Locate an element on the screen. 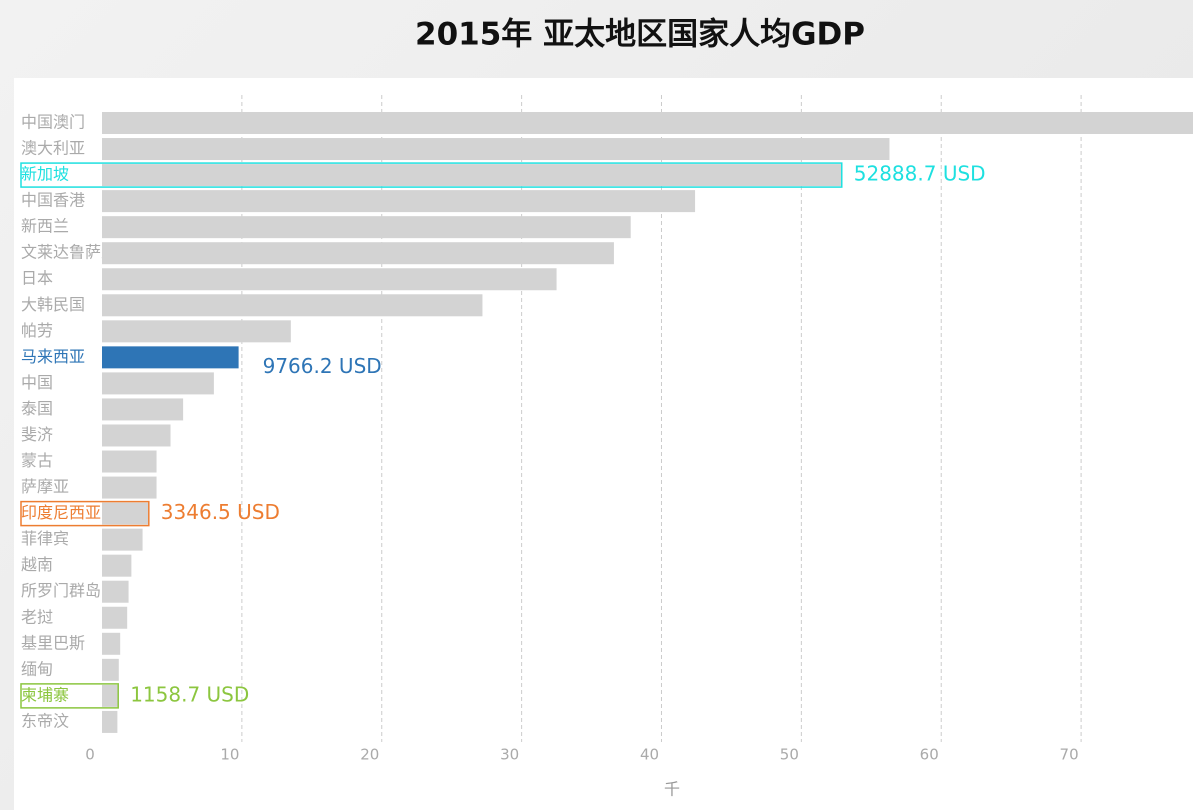 This screenshot has width=1193, height=810. value-label: 3346.5 USD is located at coordinates (220, 512).